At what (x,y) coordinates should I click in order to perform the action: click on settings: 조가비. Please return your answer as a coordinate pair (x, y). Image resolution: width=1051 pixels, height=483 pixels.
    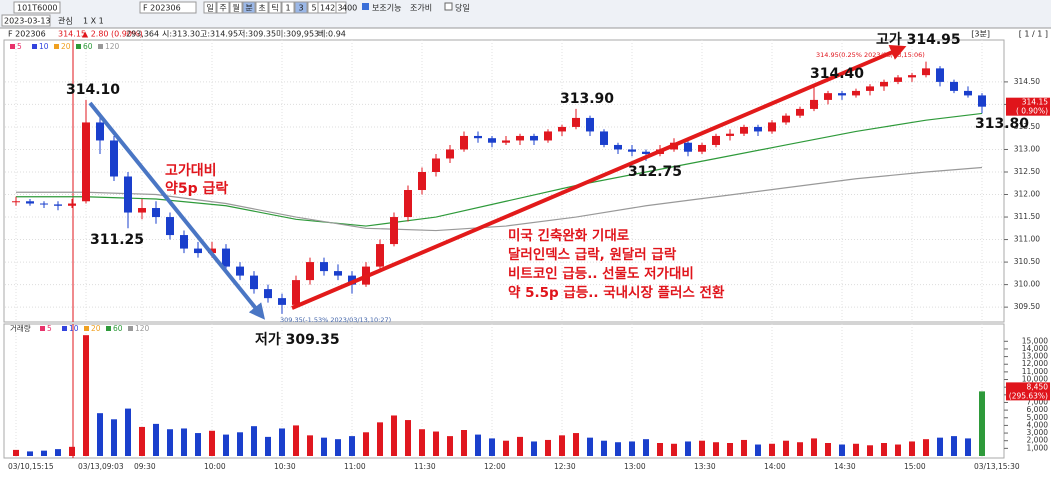
    Looking at the image, I should click on (421, 8).